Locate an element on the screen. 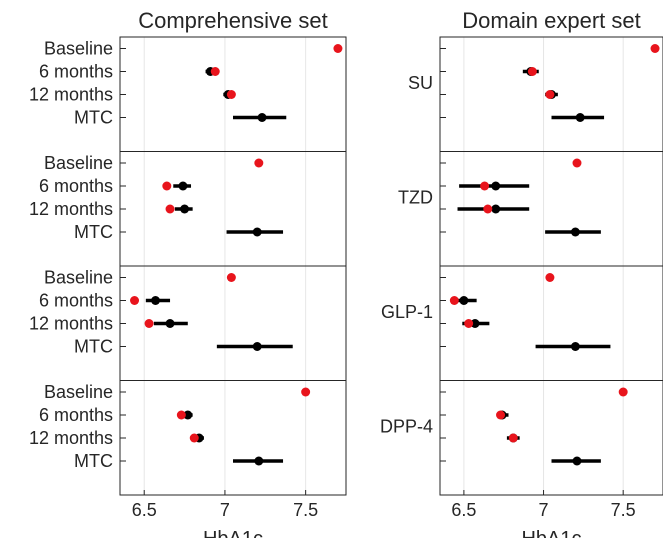  group-1: Baseline 6 months 12 months MTC is located at coordinates (188, 209).